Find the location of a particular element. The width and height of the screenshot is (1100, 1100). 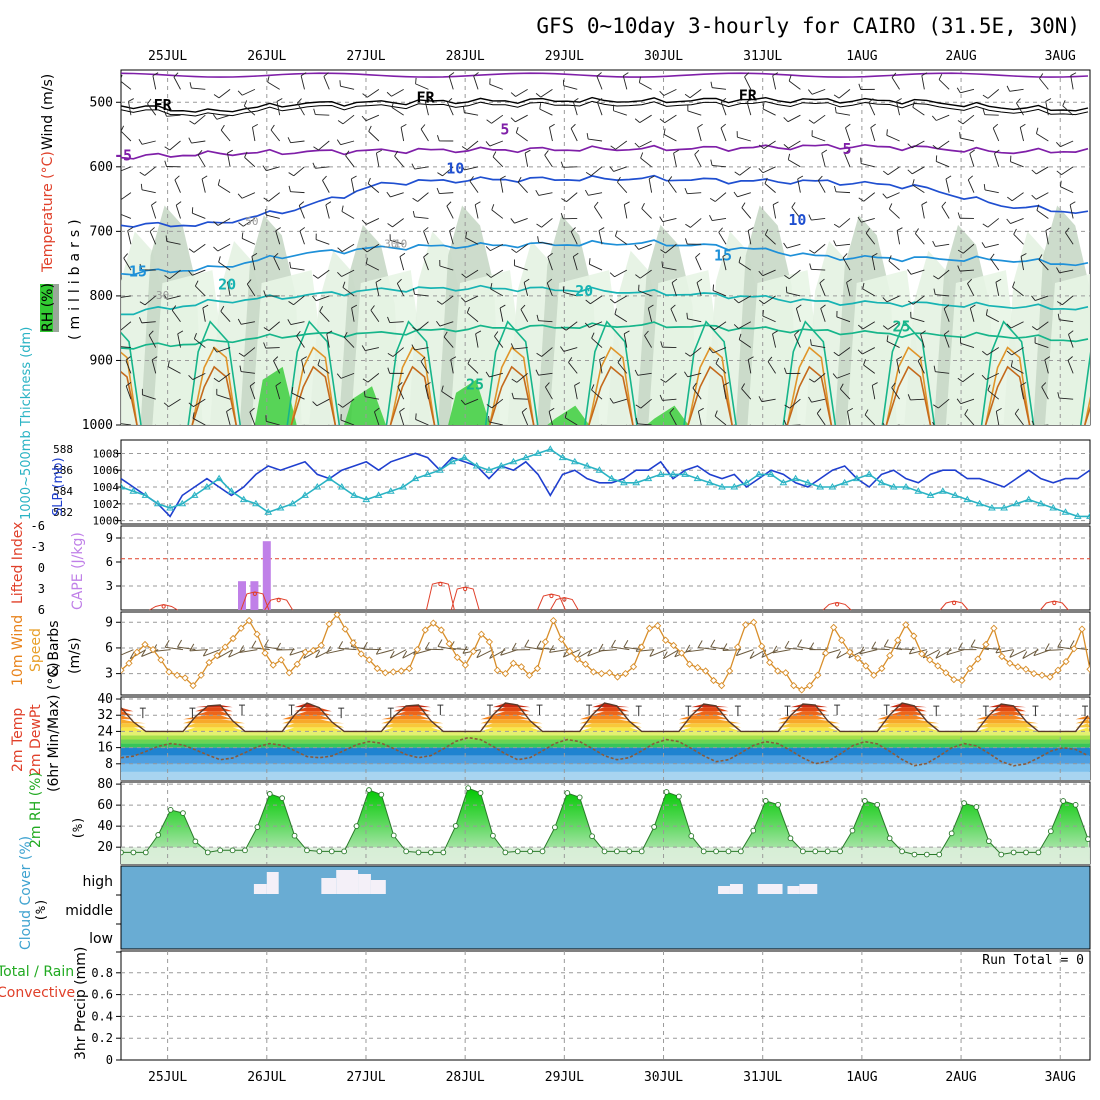

high-cloud-block is located at coordinates (793, 890).